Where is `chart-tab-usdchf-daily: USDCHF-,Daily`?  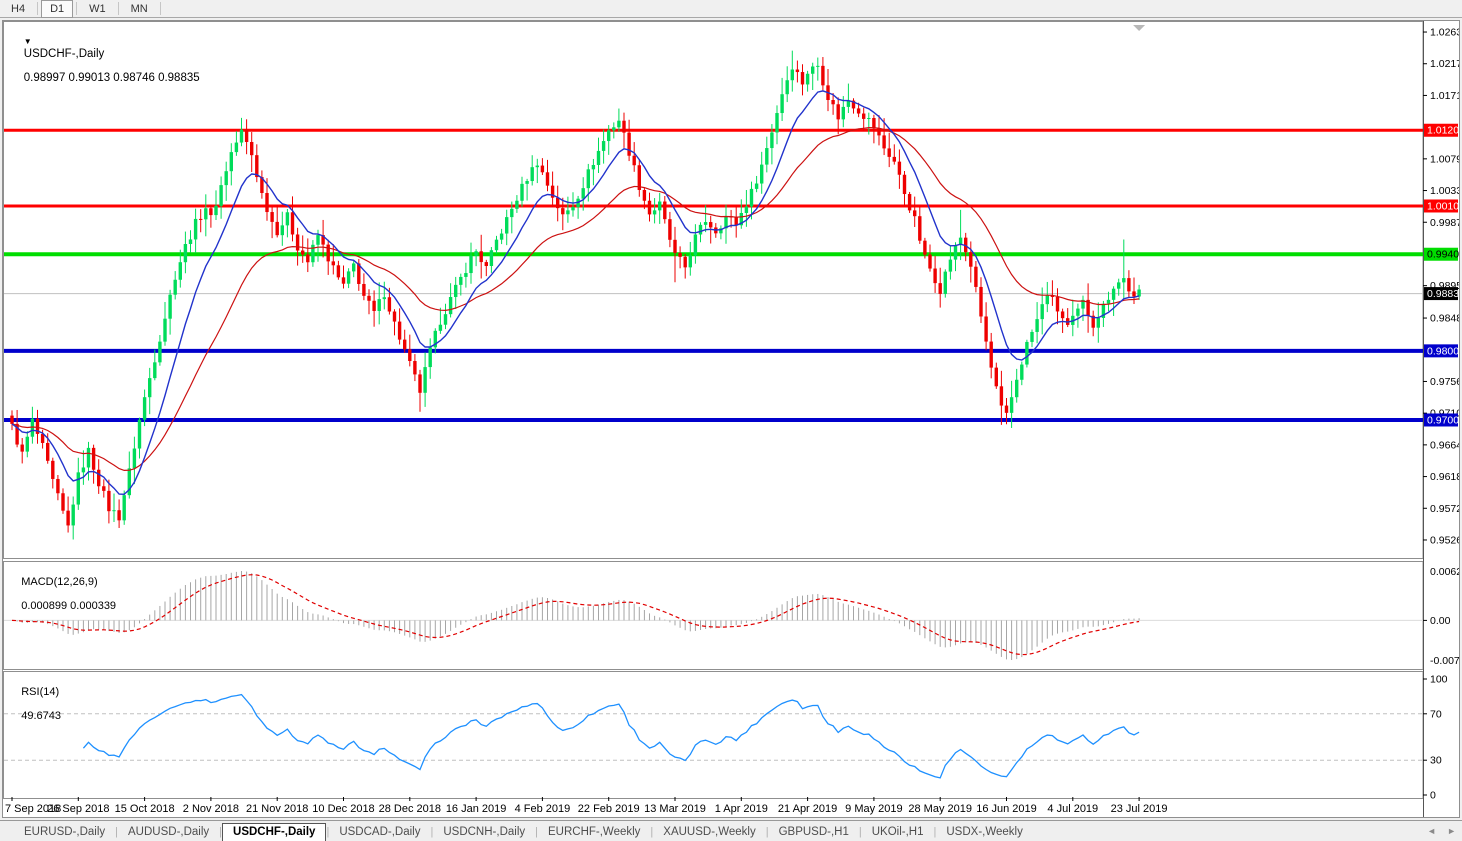 chart-tab-usdchf-daily: USDCHF-,Daily is located at coordinates (274, 832).